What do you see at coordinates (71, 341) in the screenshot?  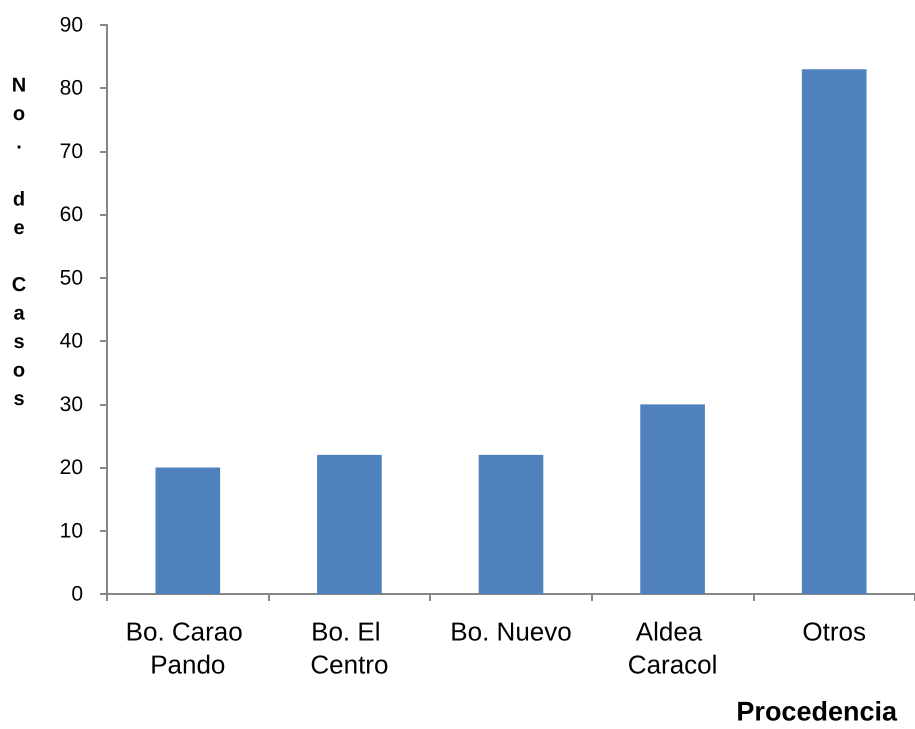 I see `y-tick-label: 40` at bounding box center [71, 341].